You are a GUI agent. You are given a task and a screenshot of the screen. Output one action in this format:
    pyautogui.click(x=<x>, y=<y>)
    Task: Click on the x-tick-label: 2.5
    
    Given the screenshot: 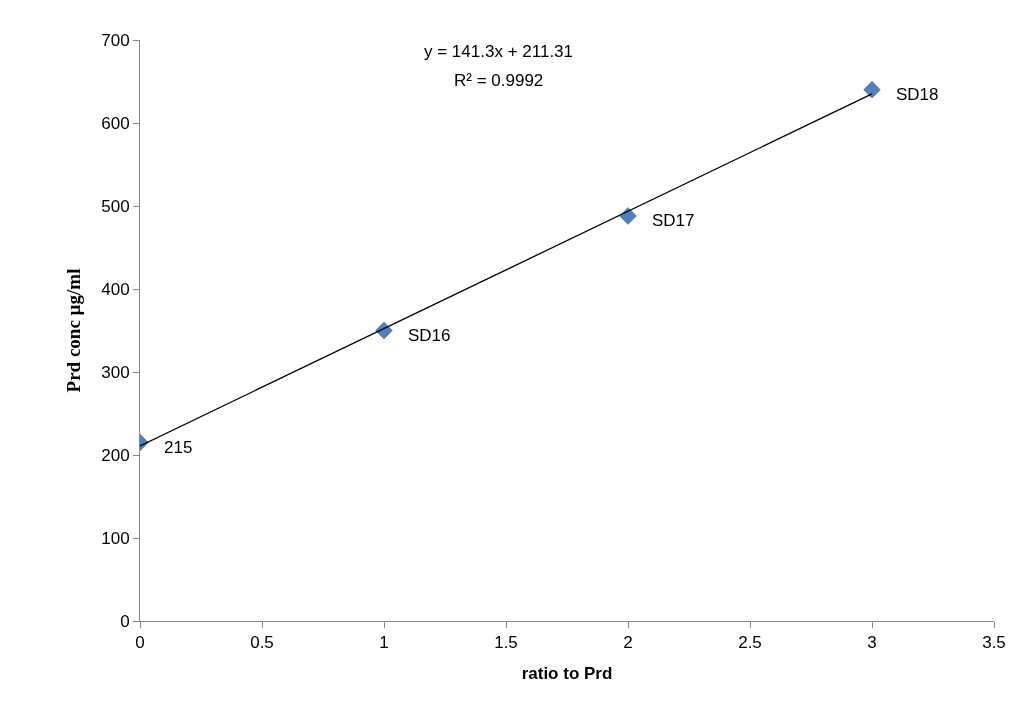 What is the action you would take?
    pyautogui.click(x=750, y=643)
    